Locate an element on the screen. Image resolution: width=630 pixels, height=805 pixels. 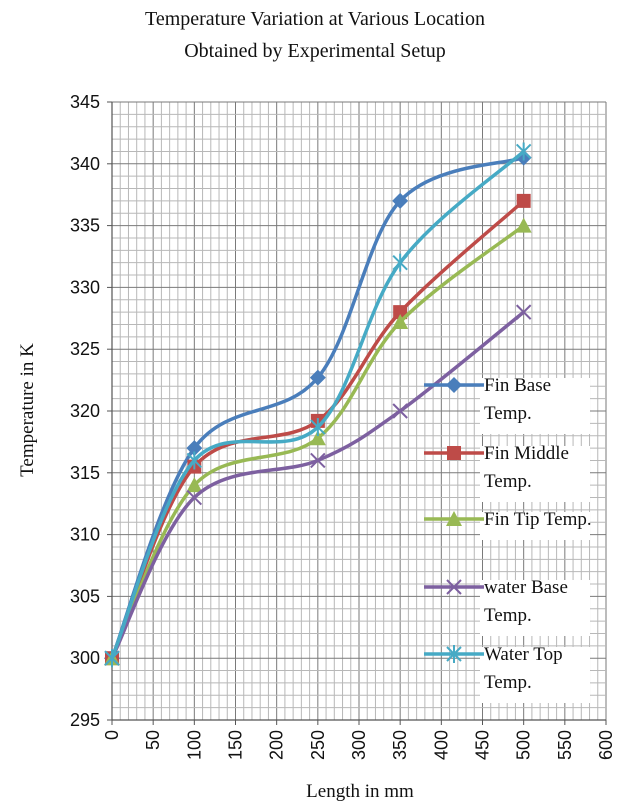
y-tick-label: 295 is located at coordinates (85, 720).